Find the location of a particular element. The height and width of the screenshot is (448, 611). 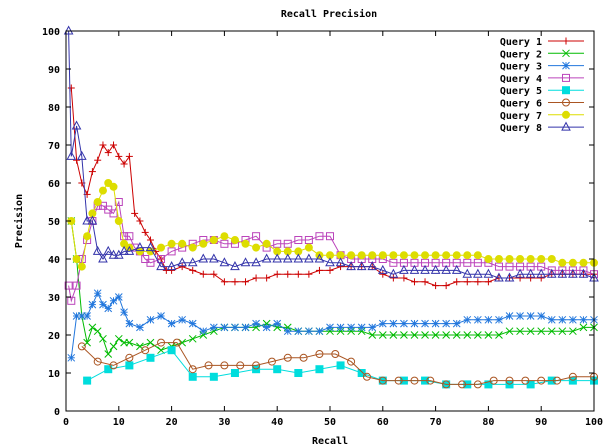

legend-label: Query 8 is located at coordinates (521, 128).